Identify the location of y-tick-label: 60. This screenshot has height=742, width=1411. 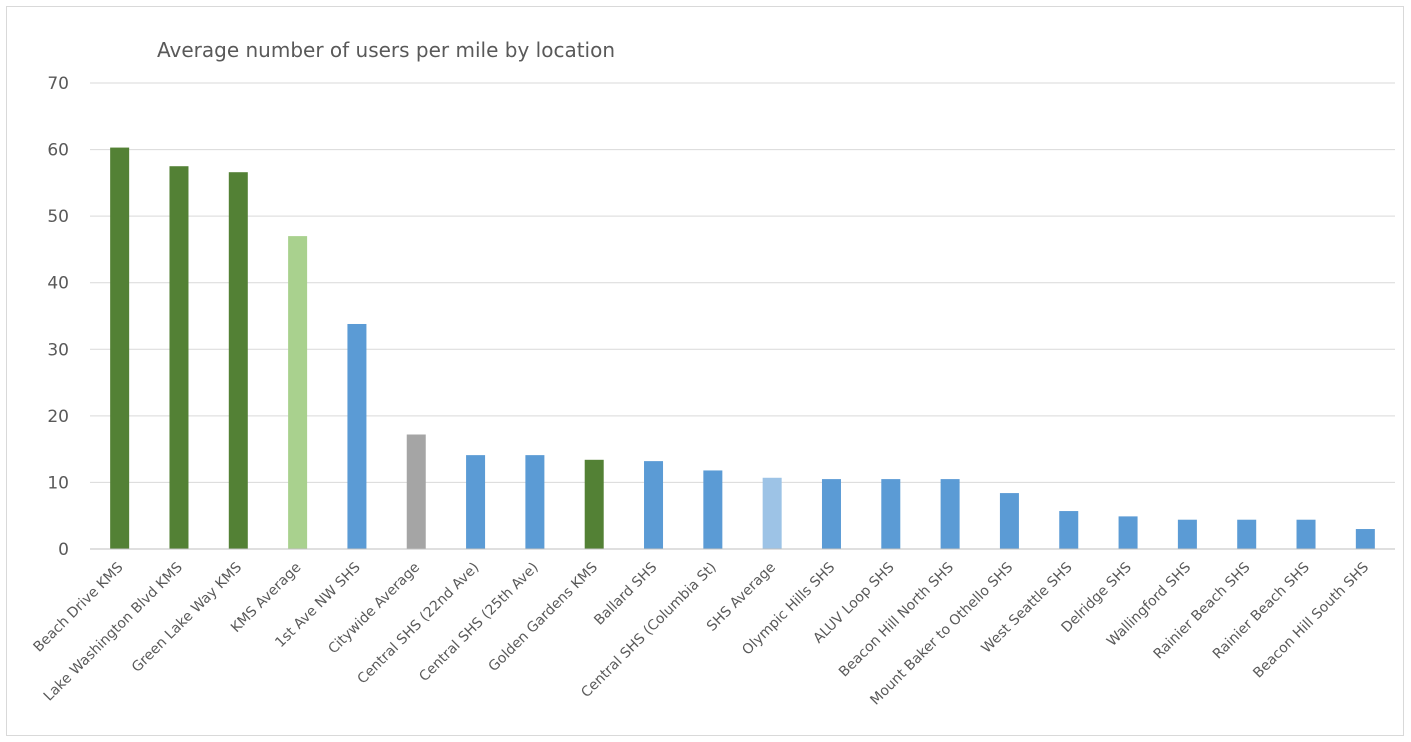
(58, 151).